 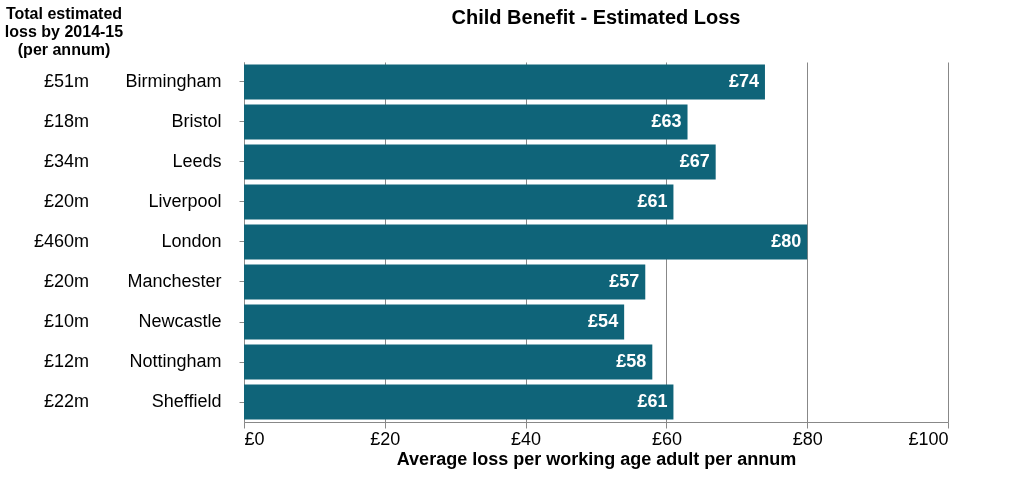 What do you see at coordinates (385, 438) in the screenshot?
I see `x-tick-label: £20` at bounding box center [385, 438].